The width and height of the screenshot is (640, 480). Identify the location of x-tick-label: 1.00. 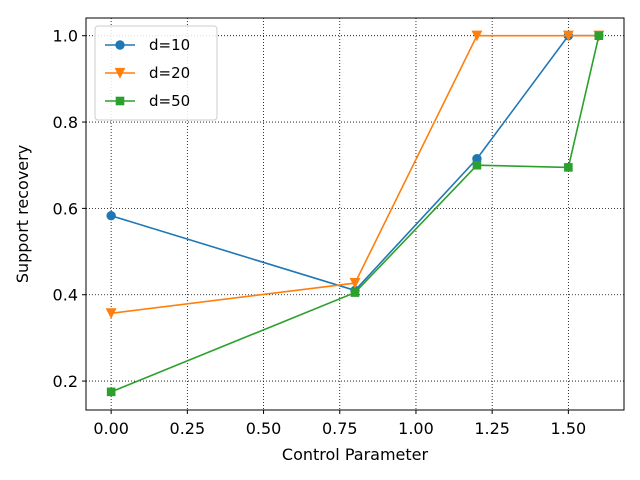
(416, 428).